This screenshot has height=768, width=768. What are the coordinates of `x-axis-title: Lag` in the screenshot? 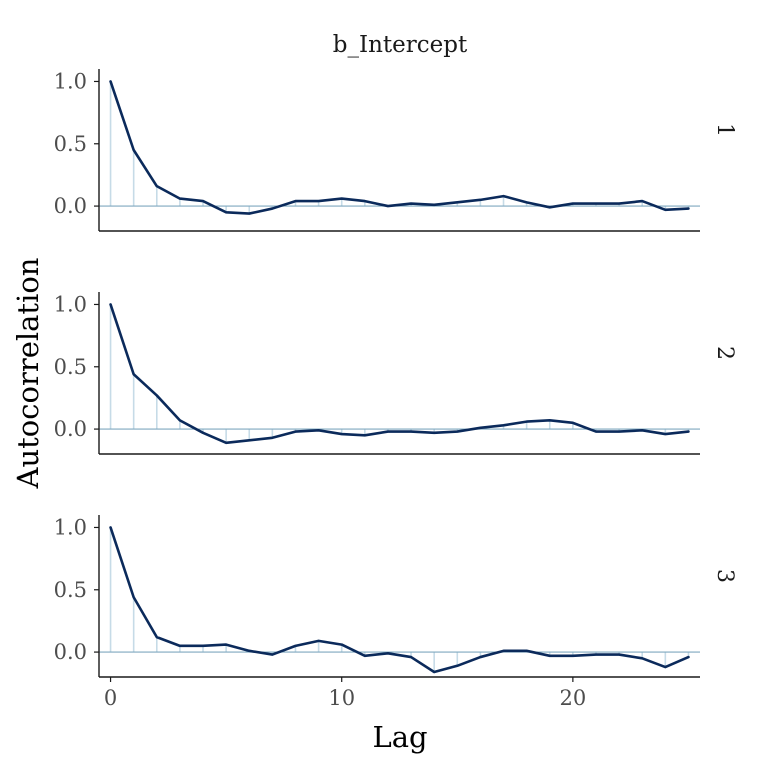 It's located at (399, 737).